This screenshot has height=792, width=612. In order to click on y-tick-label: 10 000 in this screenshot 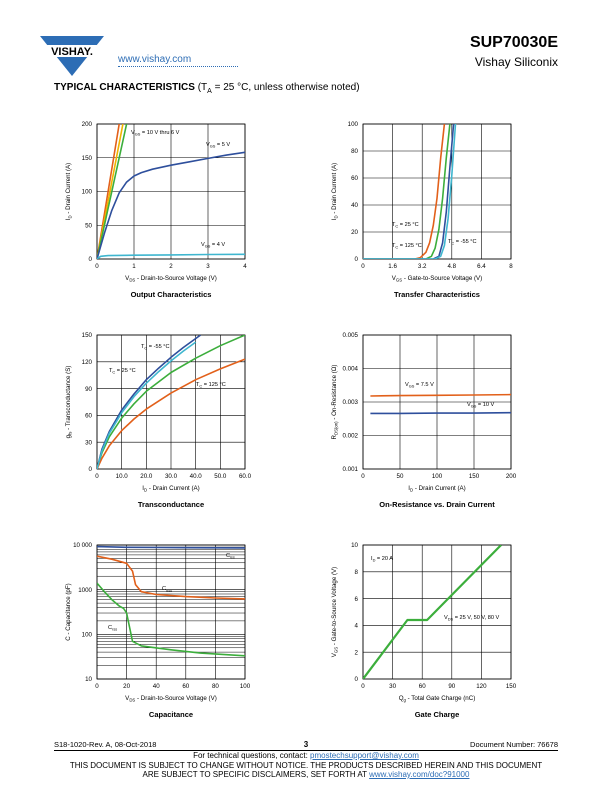, I will do `click(82, 545)`.